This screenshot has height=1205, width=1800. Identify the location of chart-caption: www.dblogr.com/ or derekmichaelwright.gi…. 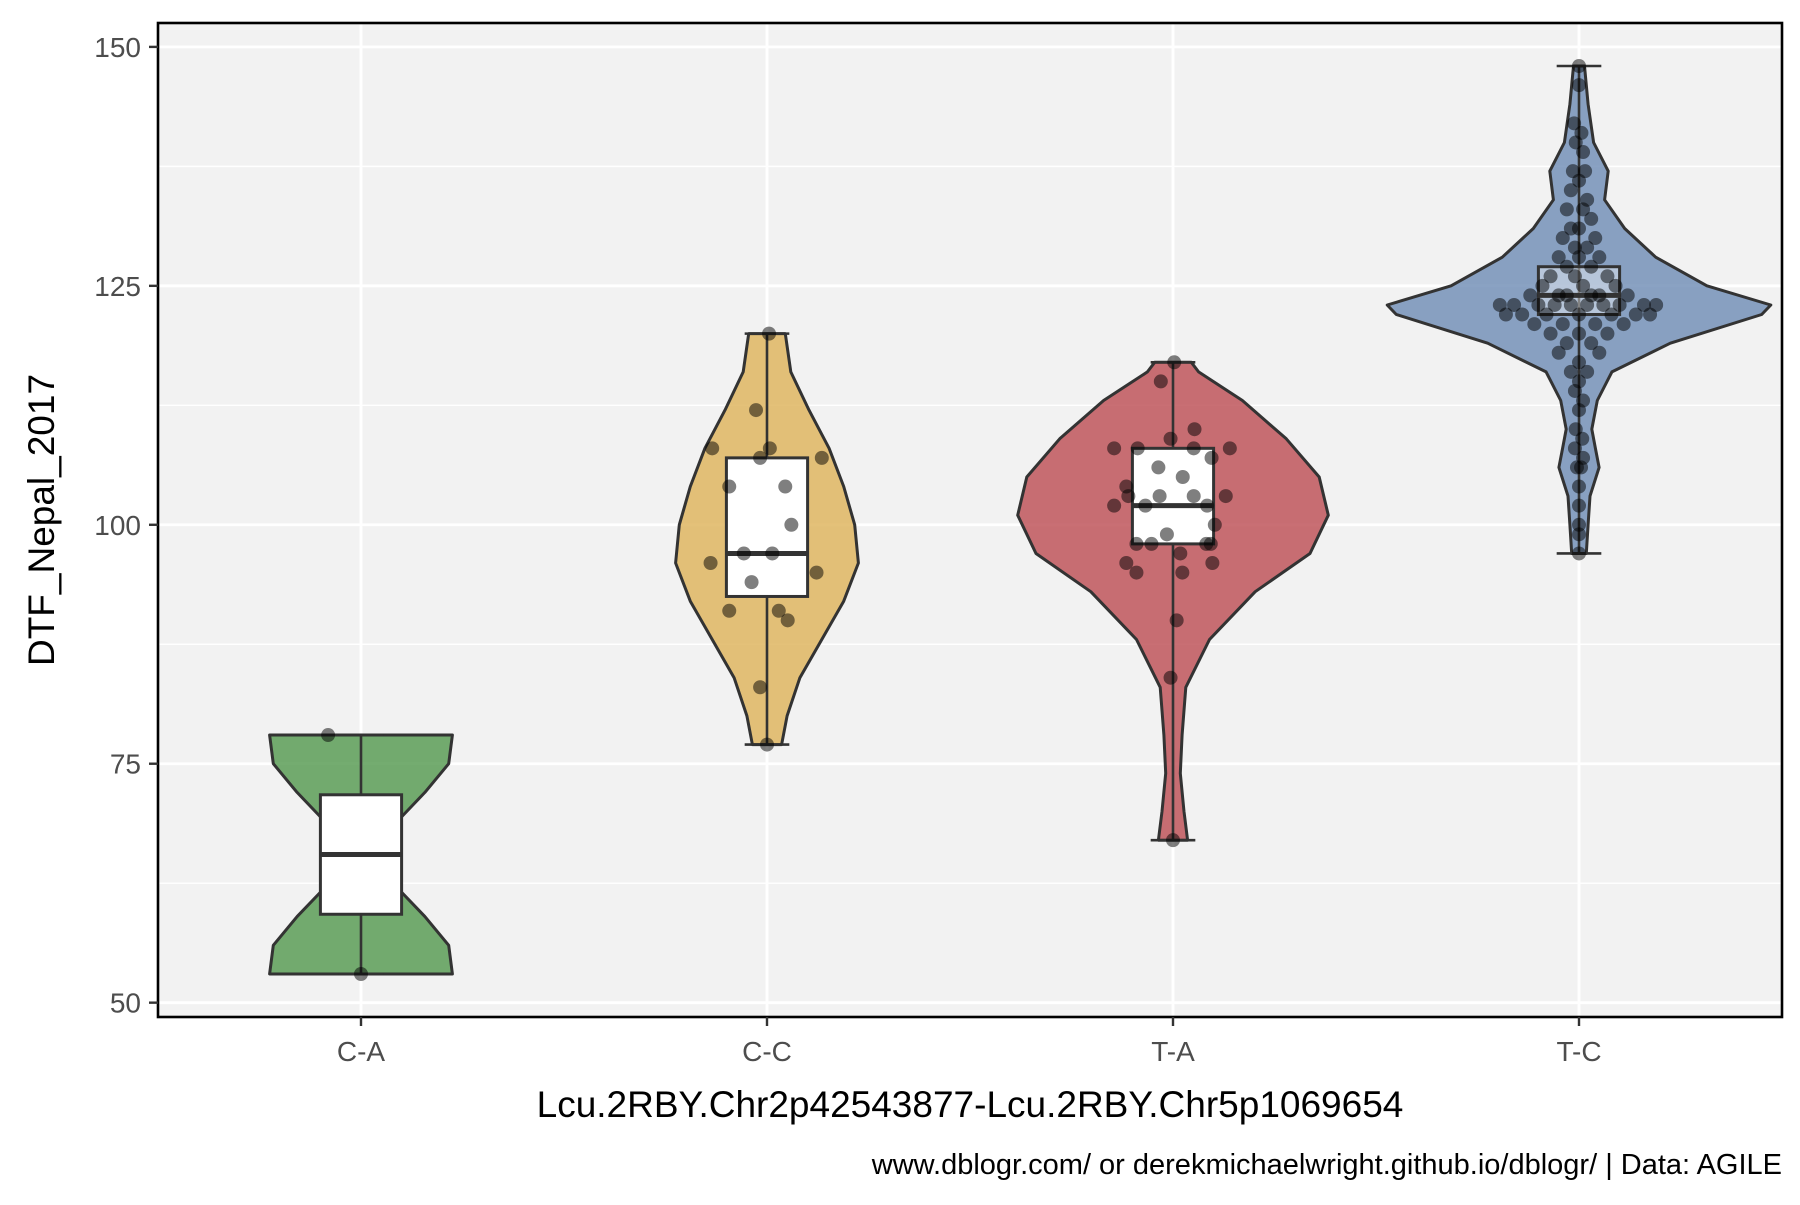
(1326, 1165).